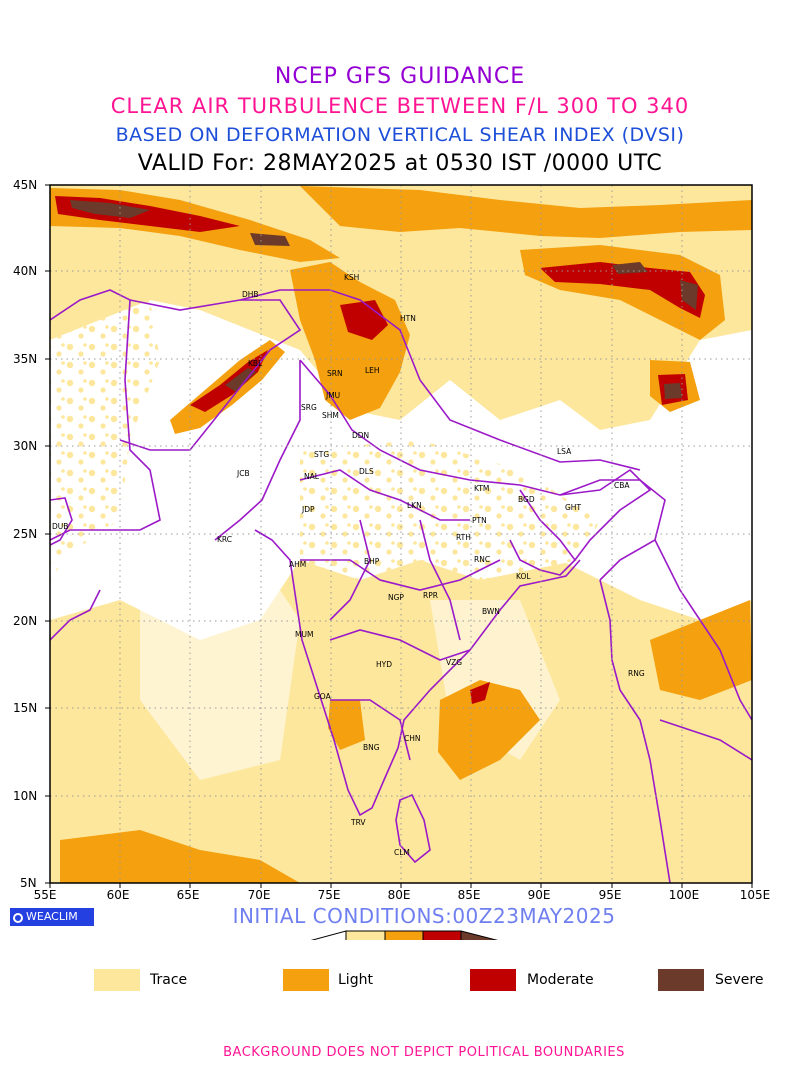 The width and height of the screenshot is (800, 1067). What do you see at coordinates (358, 822) in the screenshot?
I see `station-label: TRV` at bounding box center [358, 822].